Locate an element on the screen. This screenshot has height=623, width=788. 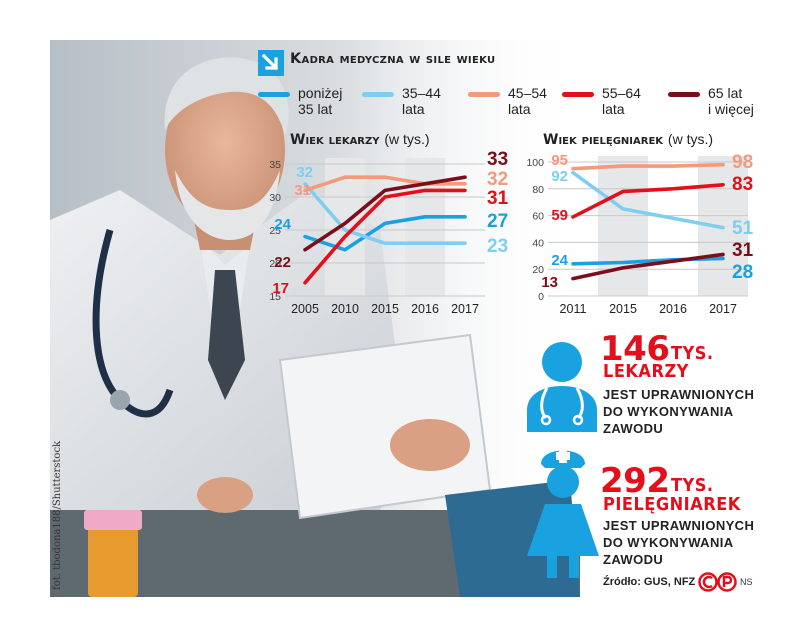
nurses-count-unit: tys. is located at coordinates (692, 485).